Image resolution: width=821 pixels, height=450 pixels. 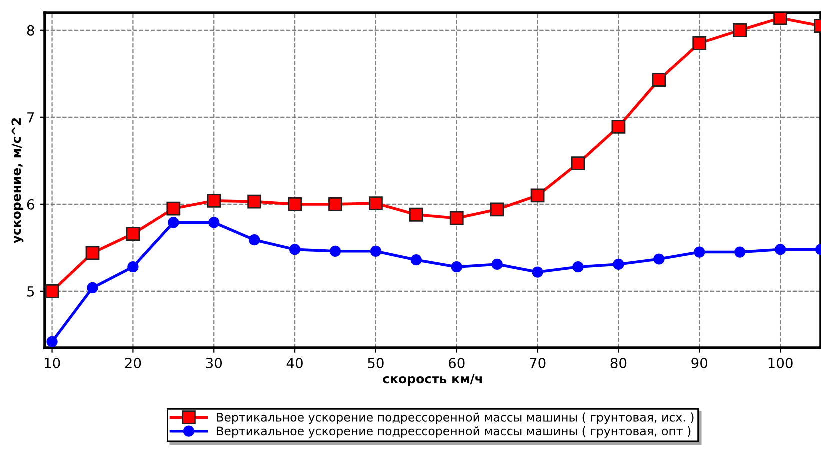 What do you see at coordinates (457, 363) in the screenshot?
I see `x-tick-label: 60` at bounding box center [457, 363].